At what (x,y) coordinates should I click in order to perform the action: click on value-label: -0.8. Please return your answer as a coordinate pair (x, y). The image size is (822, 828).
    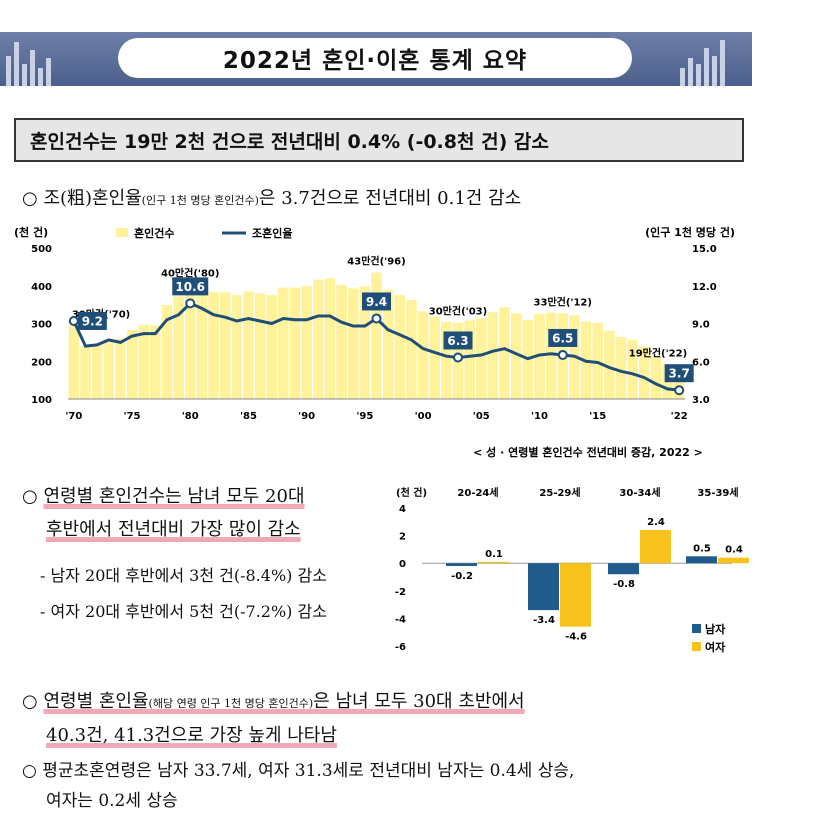
    Looking at the image, I should click on (624, 584).